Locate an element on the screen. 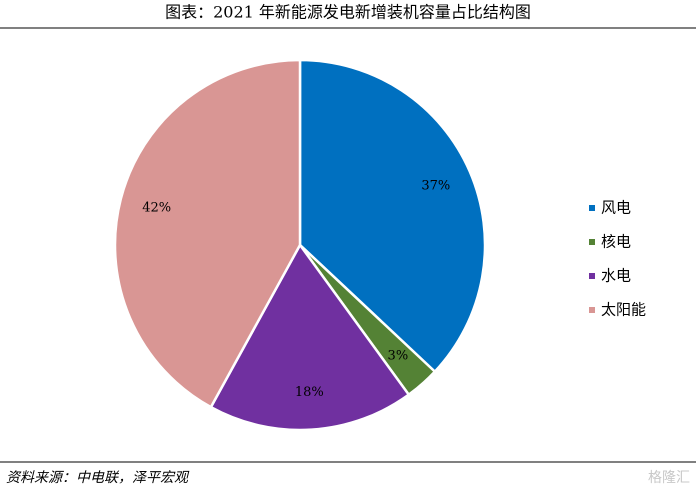  data-label: 42% is located at coordinates (156, 208).